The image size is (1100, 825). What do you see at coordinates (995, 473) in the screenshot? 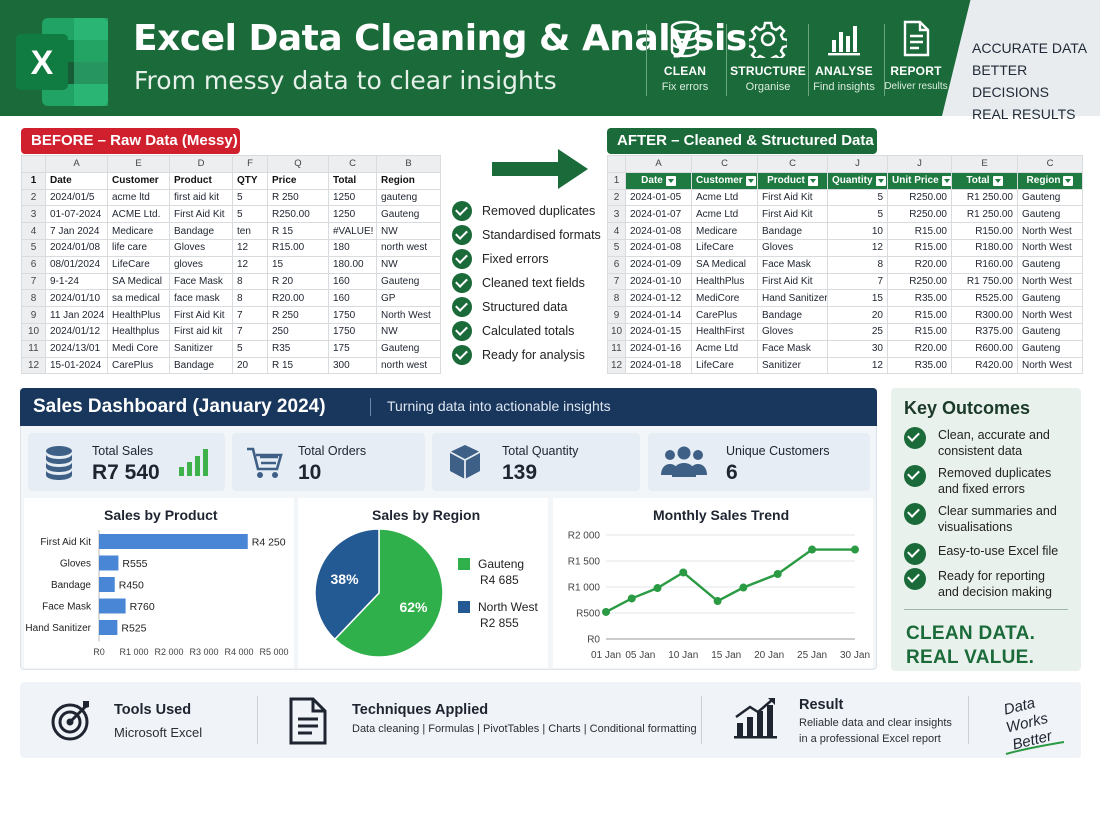
I see `outcome-line: Removed duplicates` at bounding box center [995, 473].